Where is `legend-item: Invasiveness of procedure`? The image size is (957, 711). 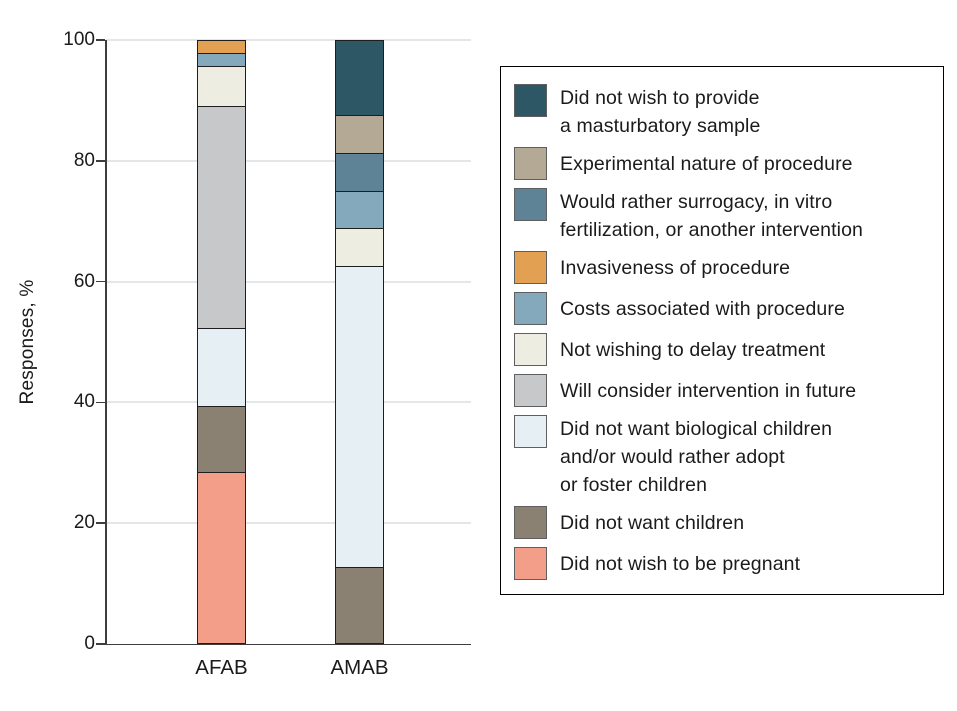 legend-item: Invasiveness of procedure is located at coordinates (722, 268).